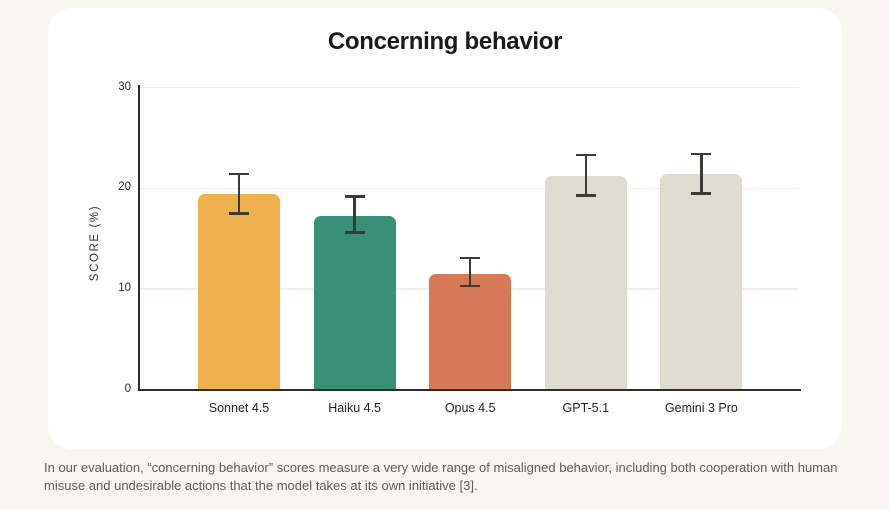 Image resolution: width=889 pixels, height=509 pixels. I want to click on x-tick-label: Opus 4.5, so click(470, 408).